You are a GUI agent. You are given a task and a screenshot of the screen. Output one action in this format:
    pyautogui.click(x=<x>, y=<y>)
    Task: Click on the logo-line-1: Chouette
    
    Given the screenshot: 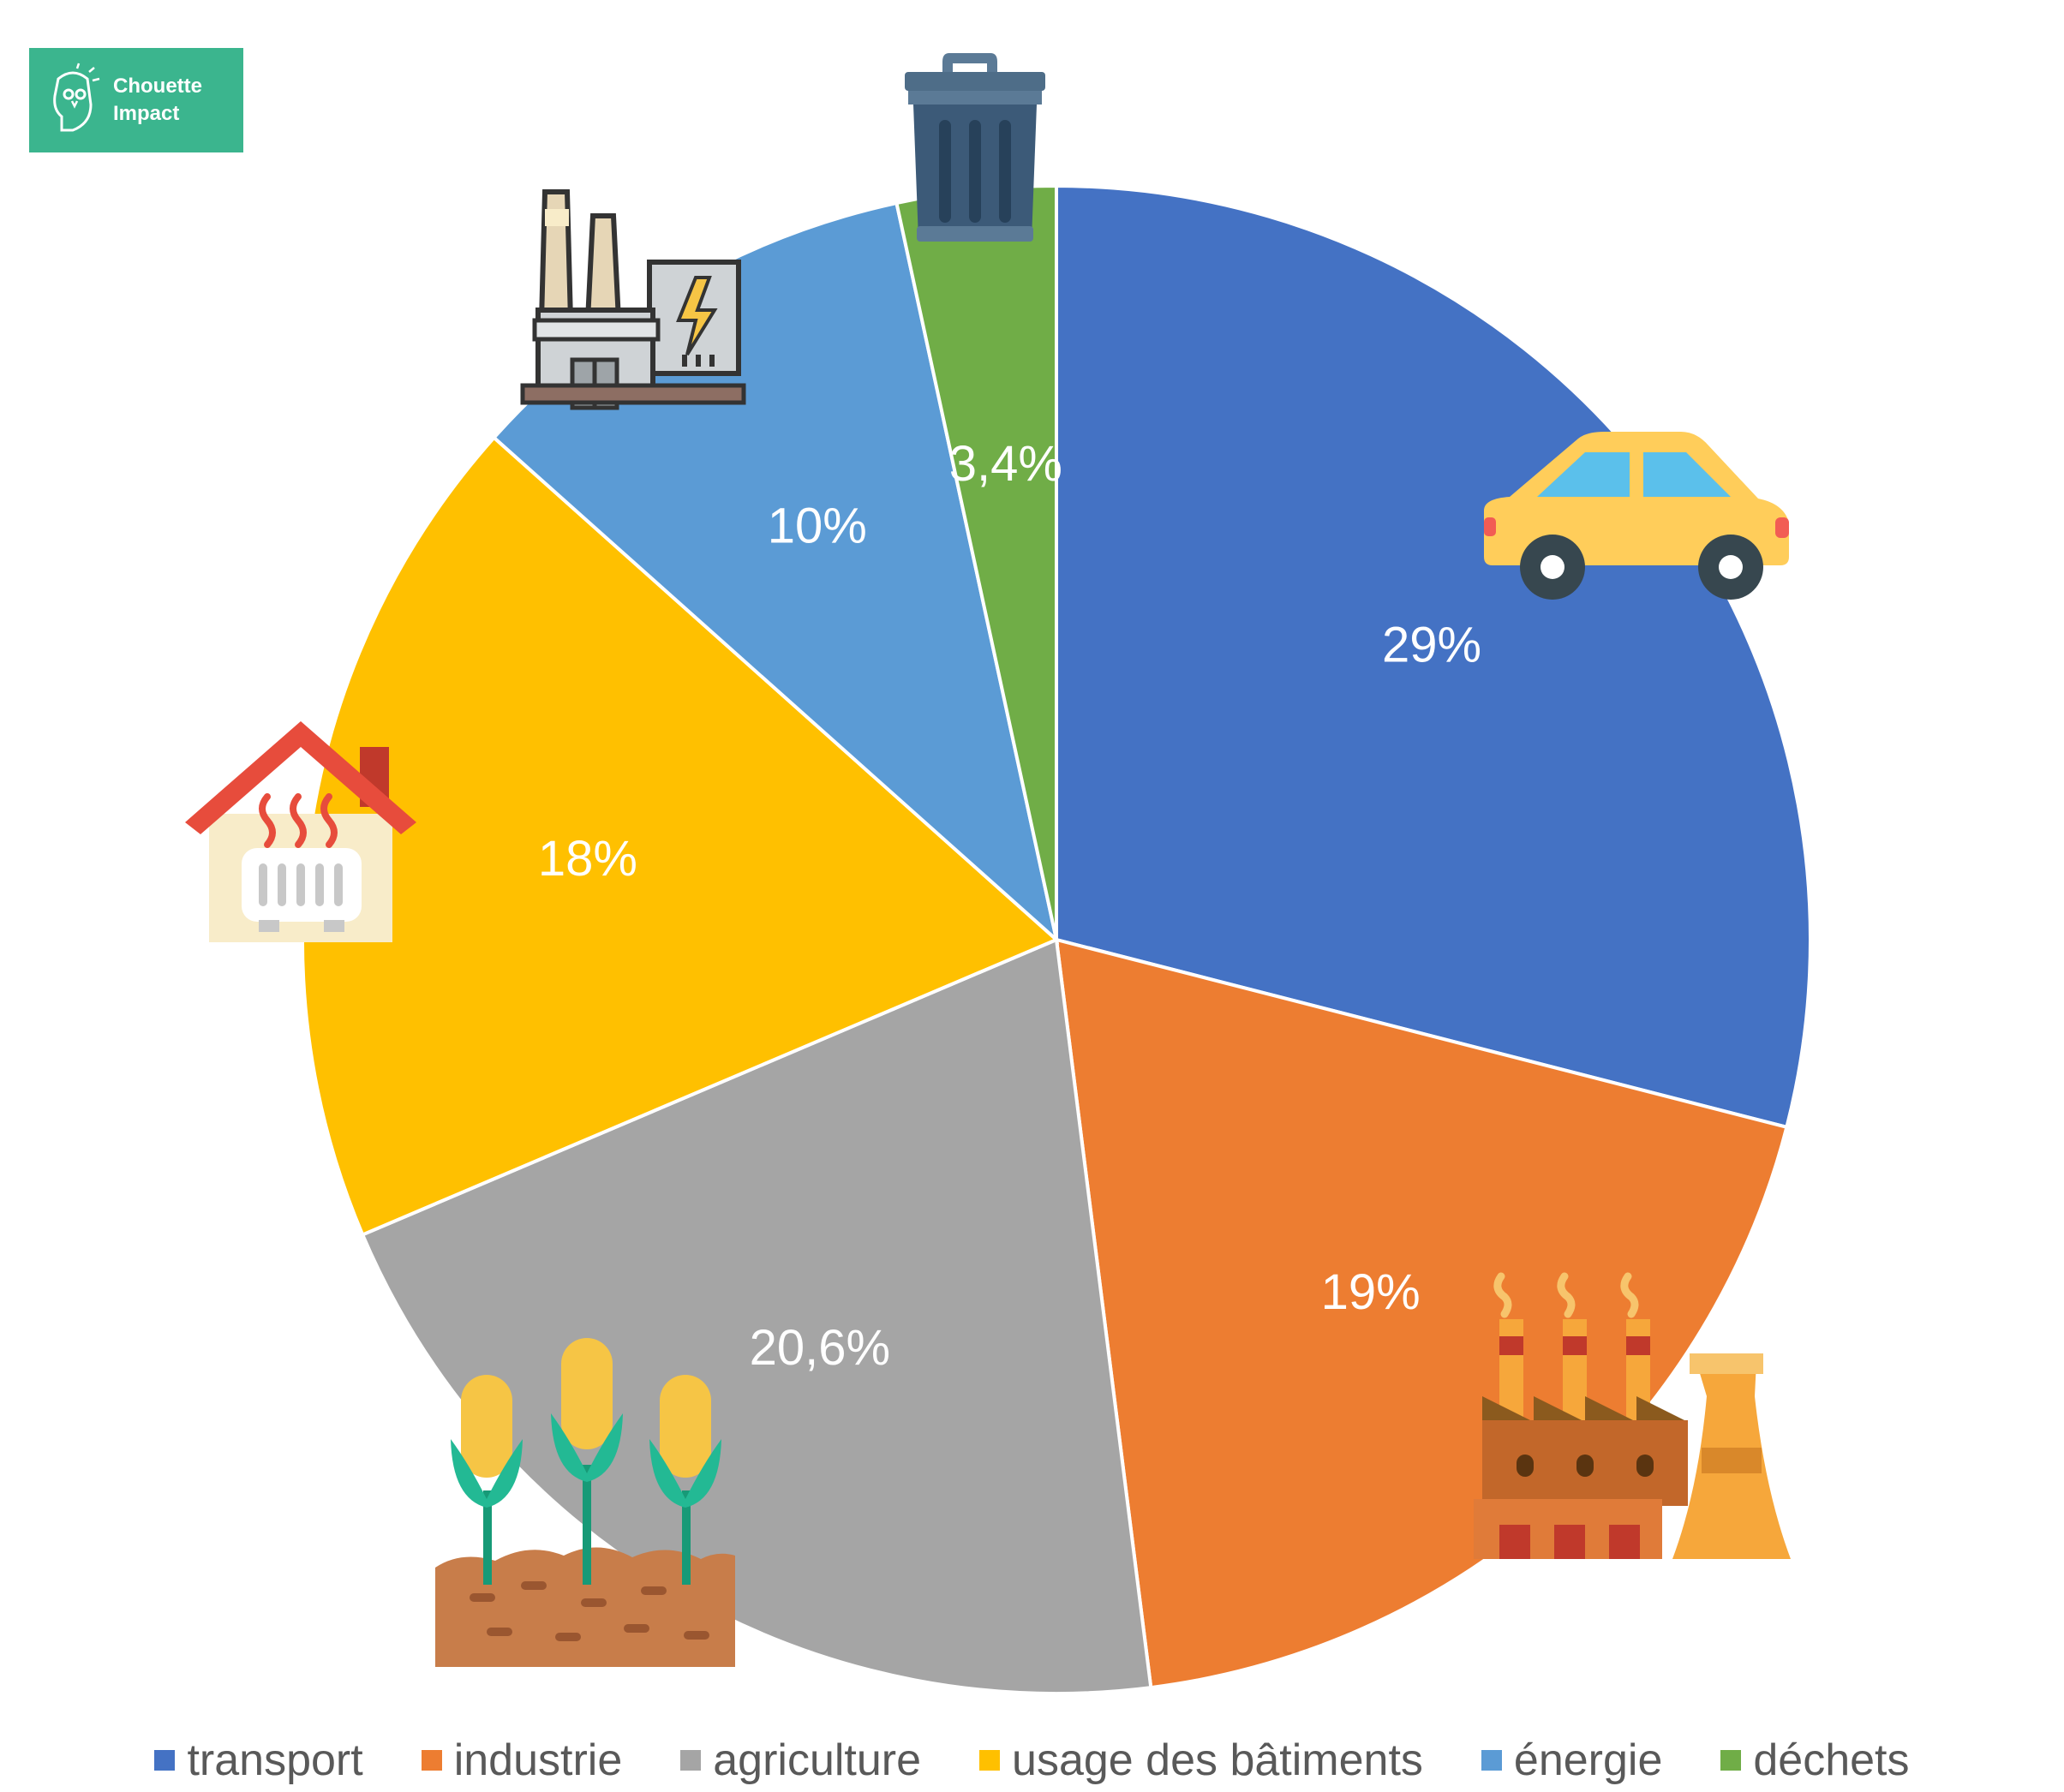 What is the action you would take?
    pyautogui.click(x=157, y=86)
    